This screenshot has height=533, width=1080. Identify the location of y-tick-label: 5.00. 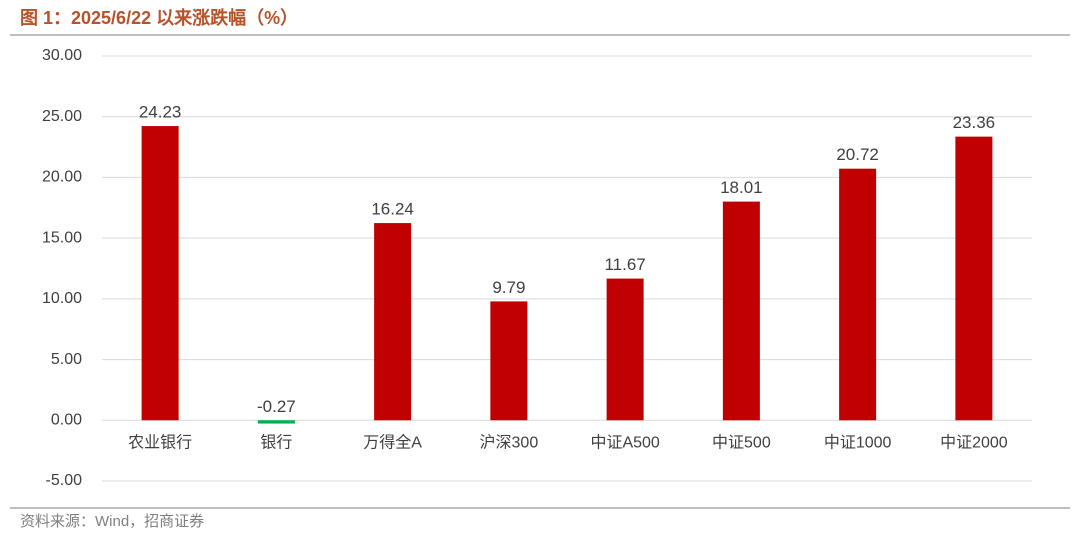
(66, 359).